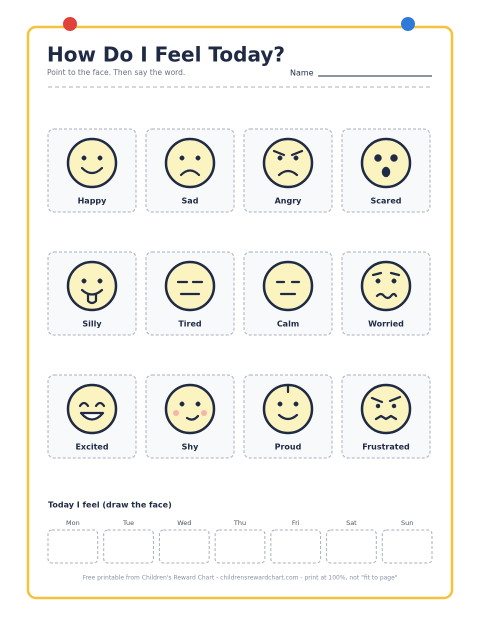  Describe the element at coordinates (351, 523) in the screenshot. I see `day-label: Sat` at that location.